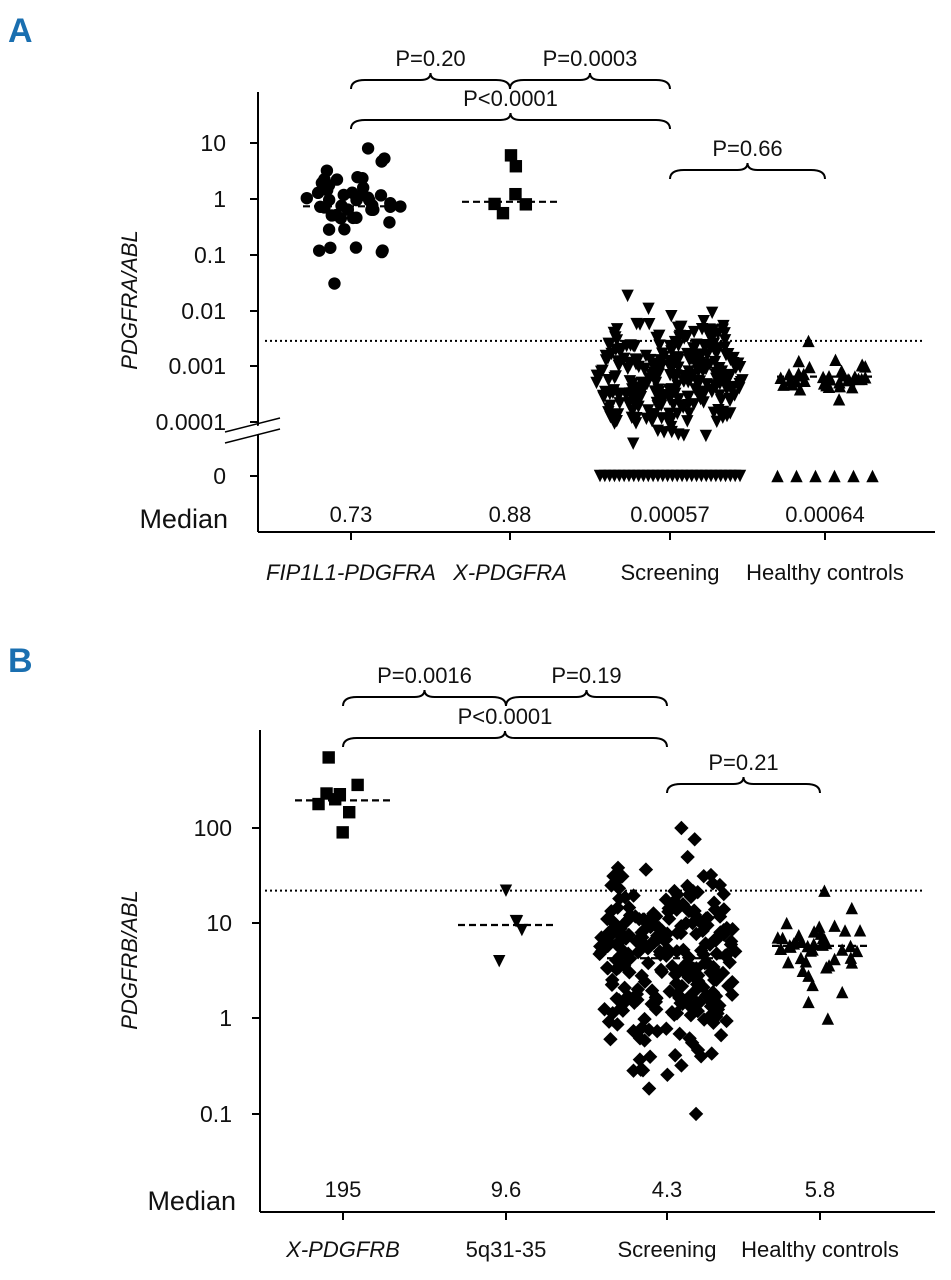  Describe the element at coordinates (592, 1237) in the screenshot. I see `panel-b-category-labels: X-PDGFRB 5q31-35 Screening Healthy controls` at that location.